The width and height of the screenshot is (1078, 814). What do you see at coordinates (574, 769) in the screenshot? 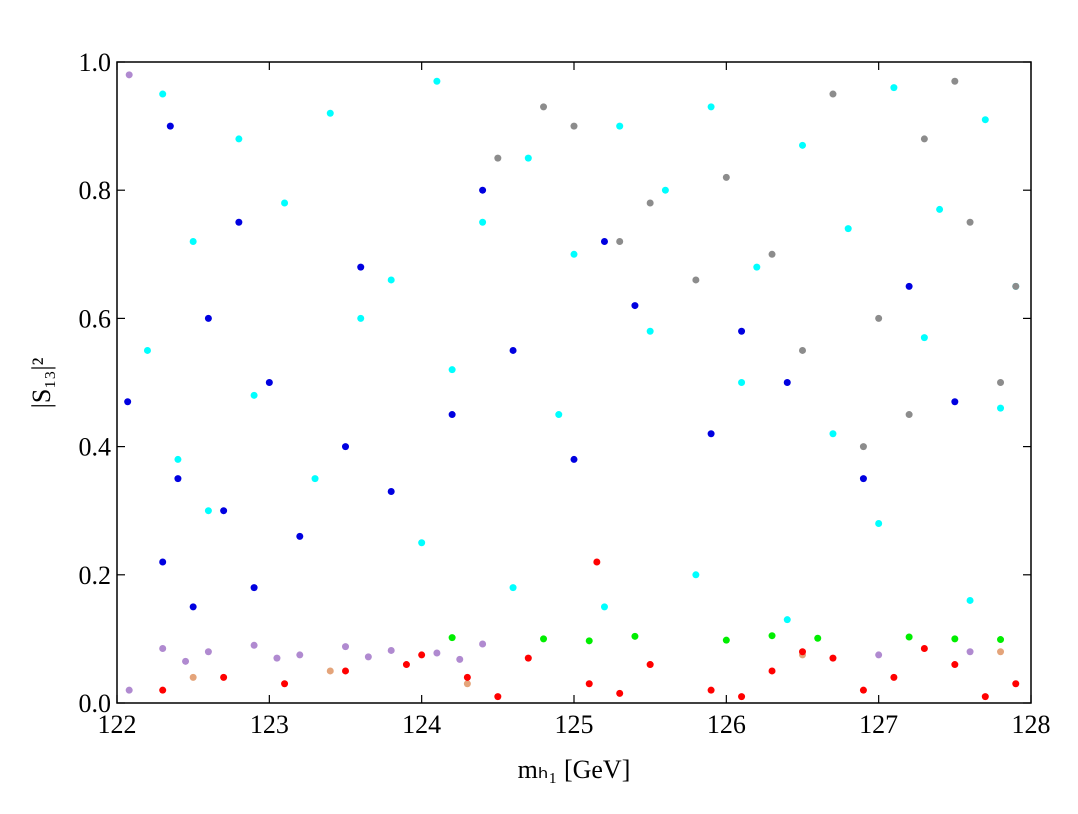
I see `x-axis-label: mₕ₁ [GeV]` at bounding box center [574, 769].